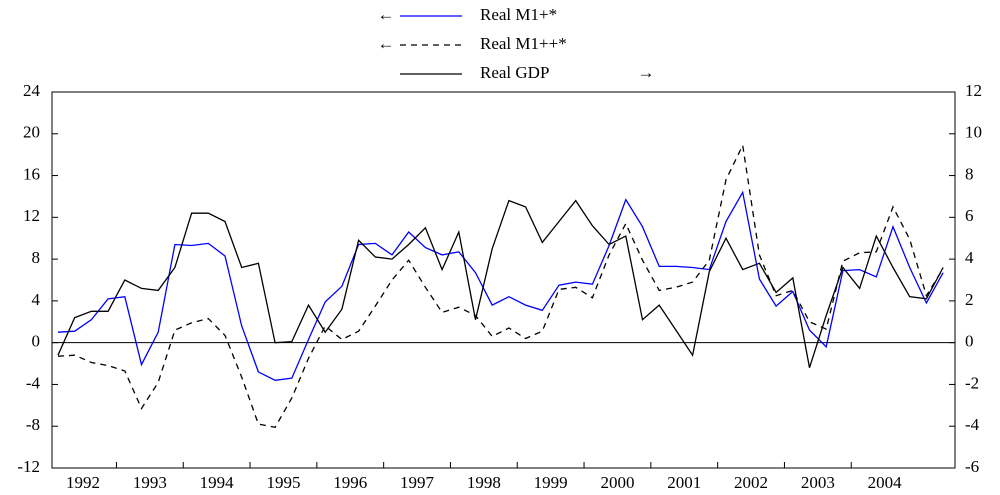  What do you see at coordinates (484, 482) in the screenshot?
I see `x-tick-label: 1998` at bounding box center [484, 482].